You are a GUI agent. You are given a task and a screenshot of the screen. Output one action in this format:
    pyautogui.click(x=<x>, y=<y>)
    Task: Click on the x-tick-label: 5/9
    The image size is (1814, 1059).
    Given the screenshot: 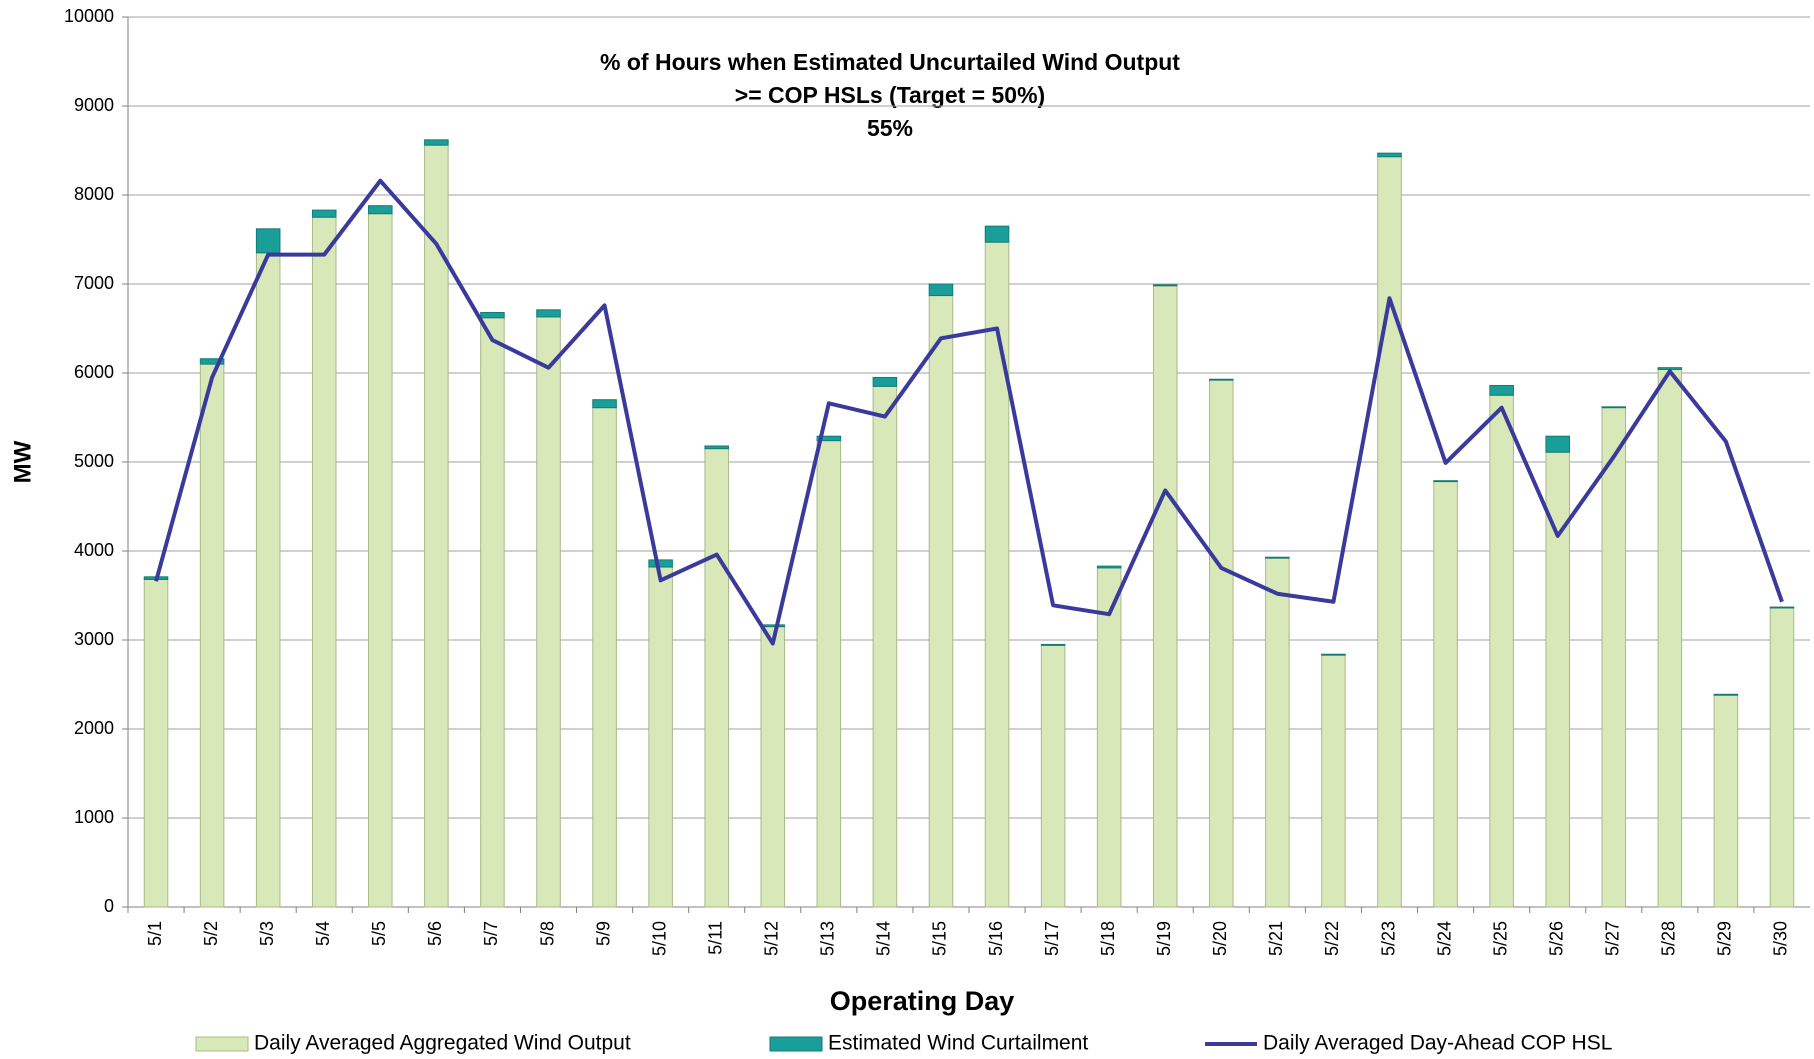 What is the action you would take?
    pyautogui.click(x=603, y=933)
    